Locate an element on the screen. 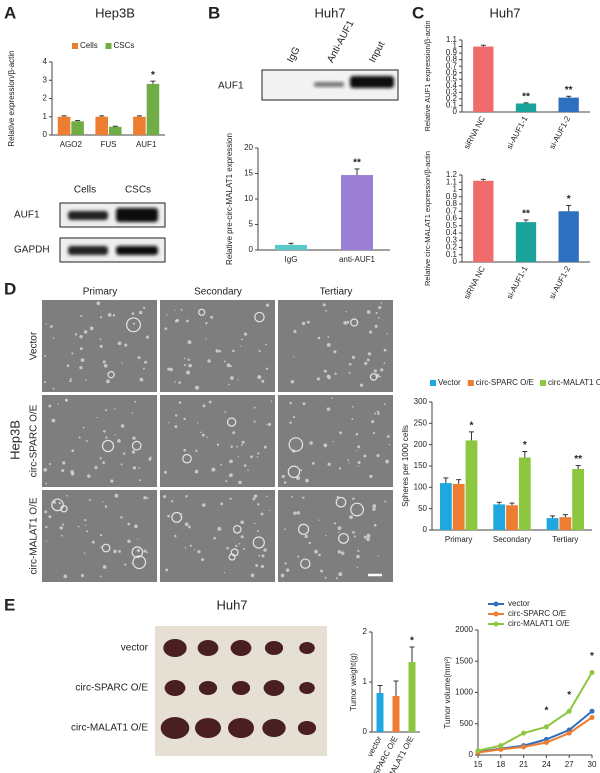 This screenshot has height=773, width=600. point is located at coordinates (501, 749).